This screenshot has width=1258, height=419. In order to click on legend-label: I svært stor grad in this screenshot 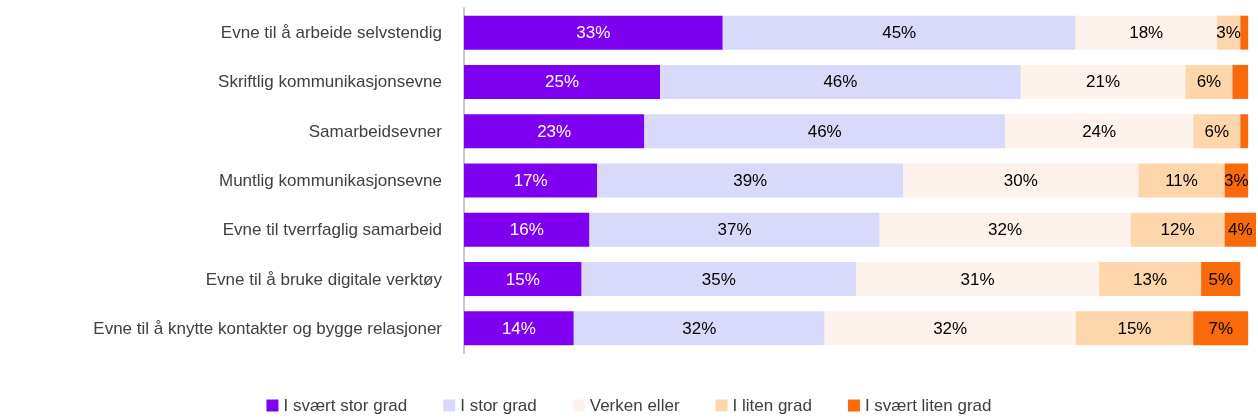, I will do `click(345, 405)`.